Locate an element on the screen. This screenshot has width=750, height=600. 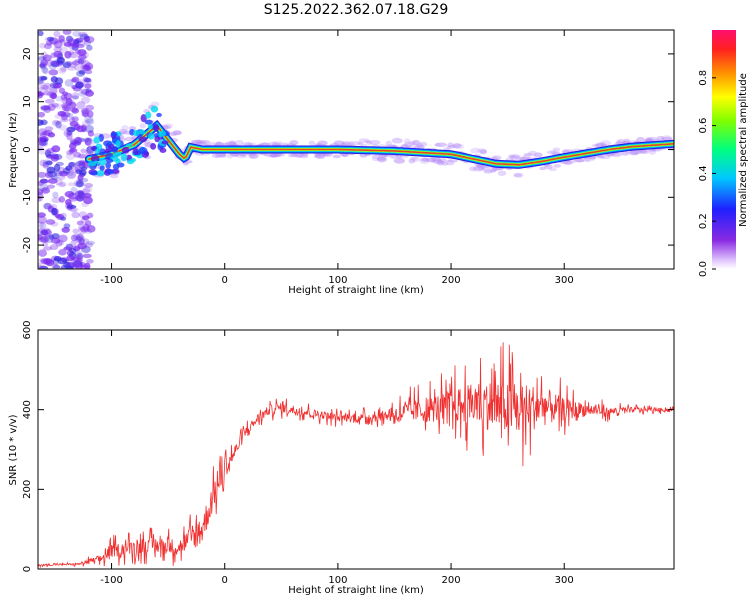
y-tick-label: 20 is located at coordinates (27, 54).